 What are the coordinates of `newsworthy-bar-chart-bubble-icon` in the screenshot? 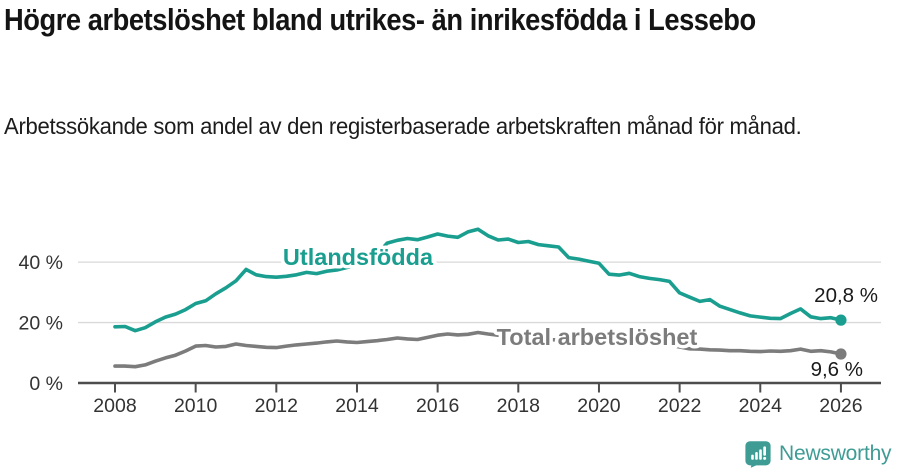 It's located at (758, 454).